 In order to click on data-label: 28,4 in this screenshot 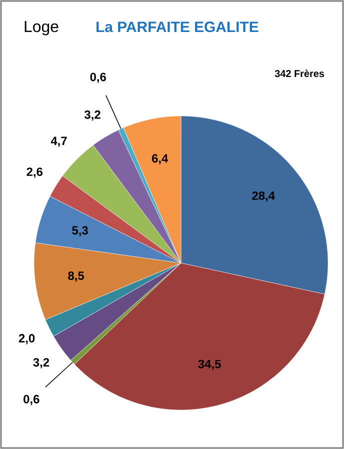, I will do `click(263, 196)`.